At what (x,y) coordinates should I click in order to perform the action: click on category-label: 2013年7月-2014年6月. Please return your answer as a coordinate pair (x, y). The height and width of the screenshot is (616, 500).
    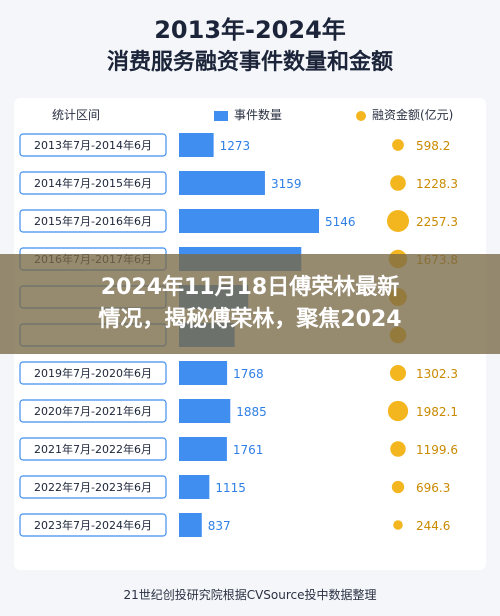
    Looking at the image, I should click on (93, 145).